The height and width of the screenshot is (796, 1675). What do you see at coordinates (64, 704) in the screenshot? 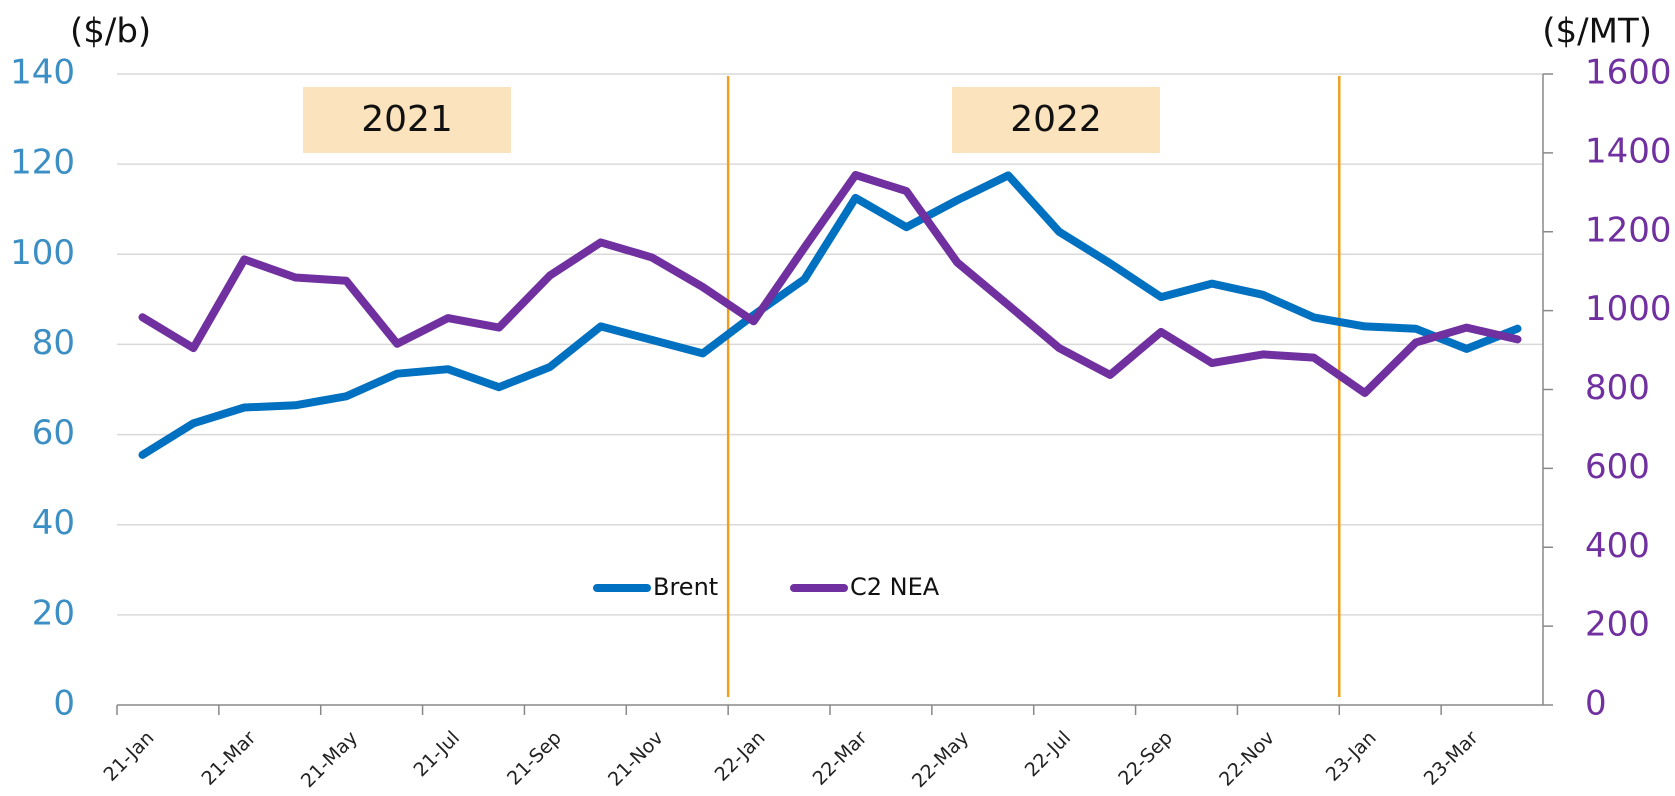
I see `y-tick-label: 0` at bounding box center [64, 704].